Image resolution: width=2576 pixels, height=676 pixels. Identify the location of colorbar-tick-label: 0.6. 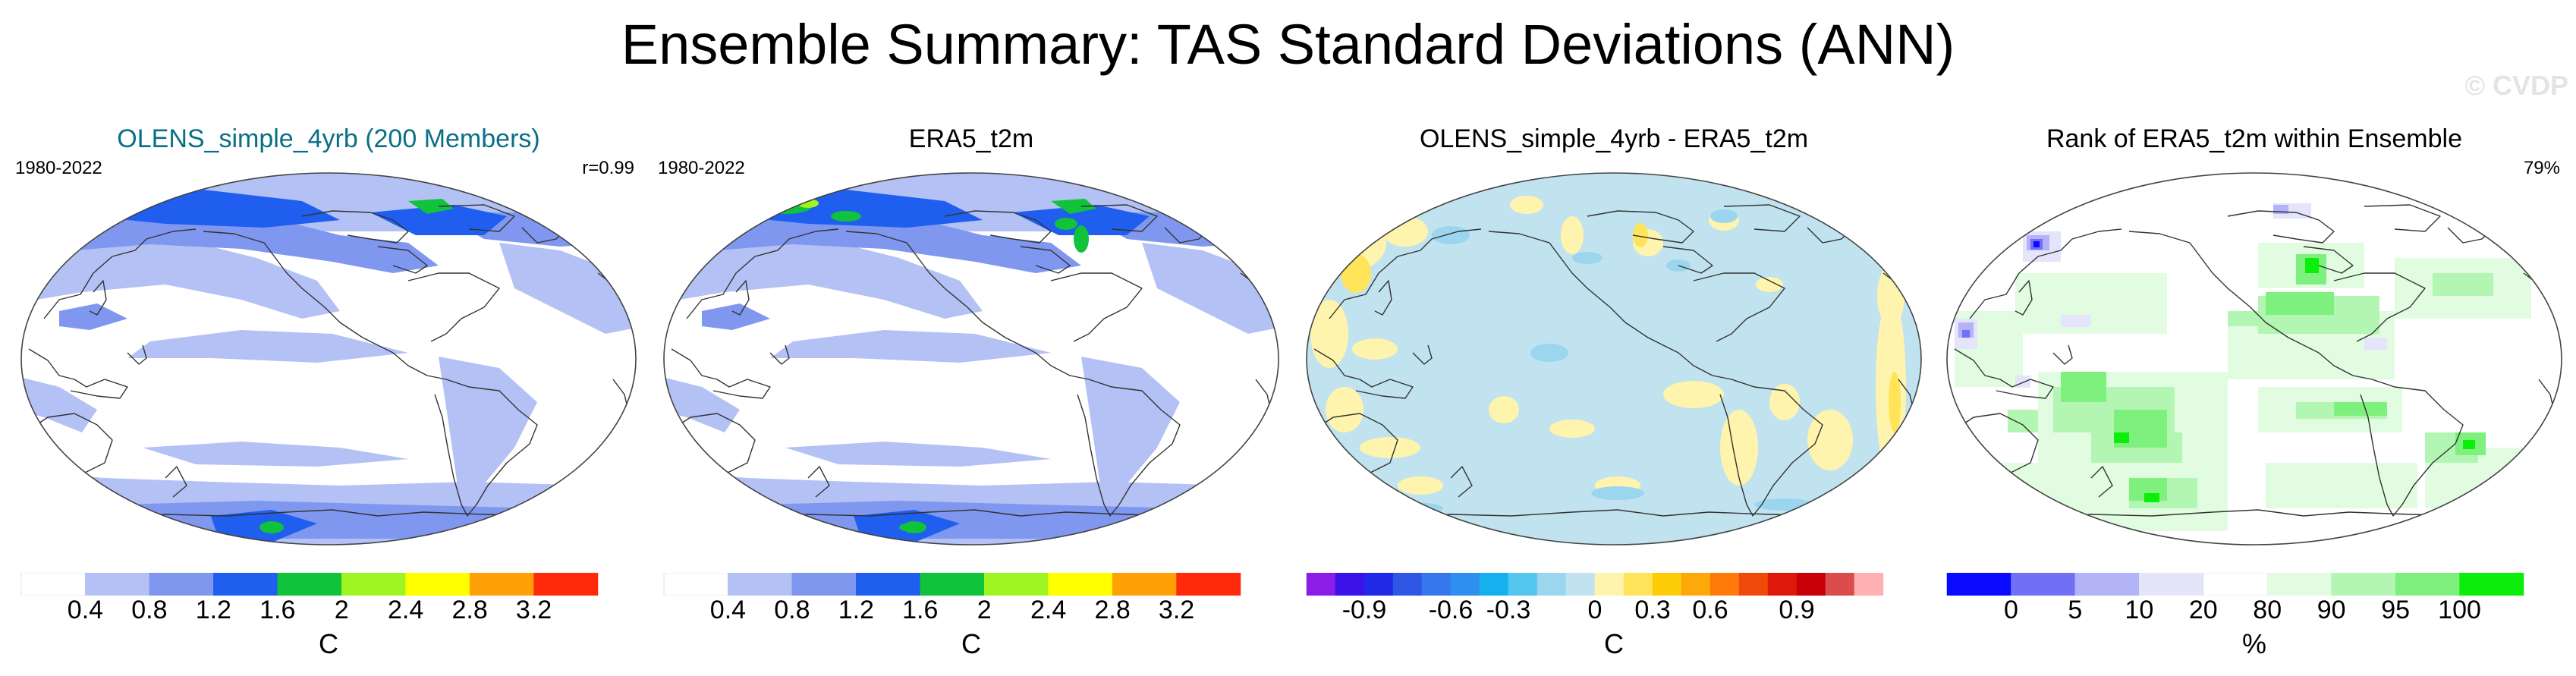
(1710, 610).